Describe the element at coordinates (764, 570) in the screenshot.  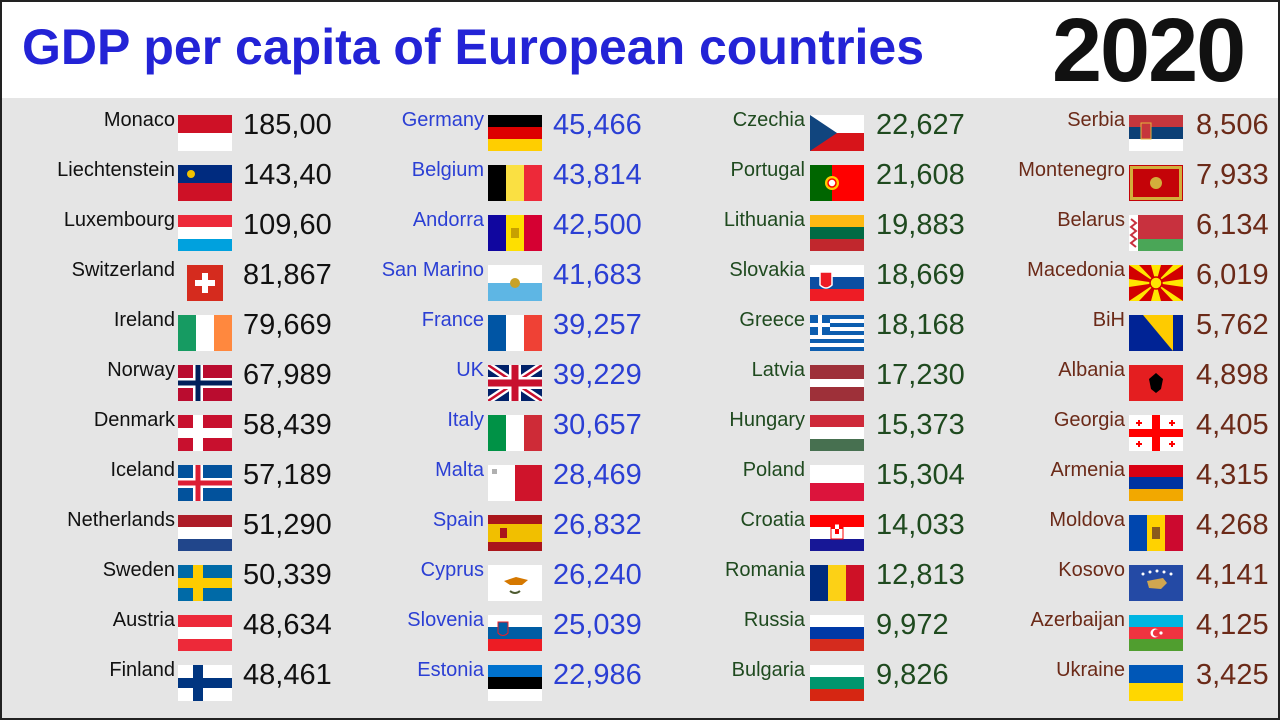
I see `country-name: Romania` at that location.